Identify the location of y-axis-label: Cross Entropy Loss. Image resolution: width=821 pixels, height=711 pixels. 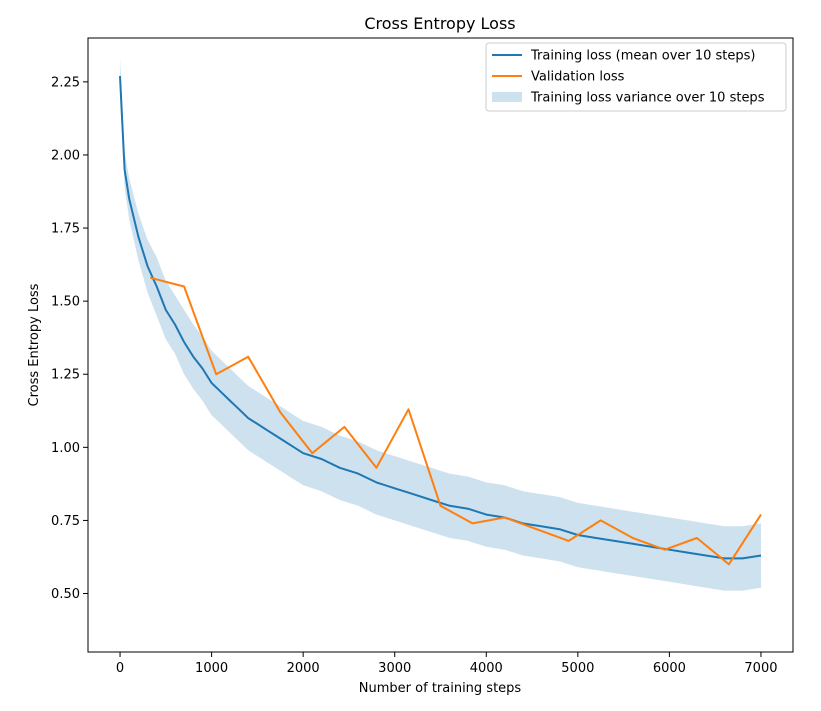
(34, 344).